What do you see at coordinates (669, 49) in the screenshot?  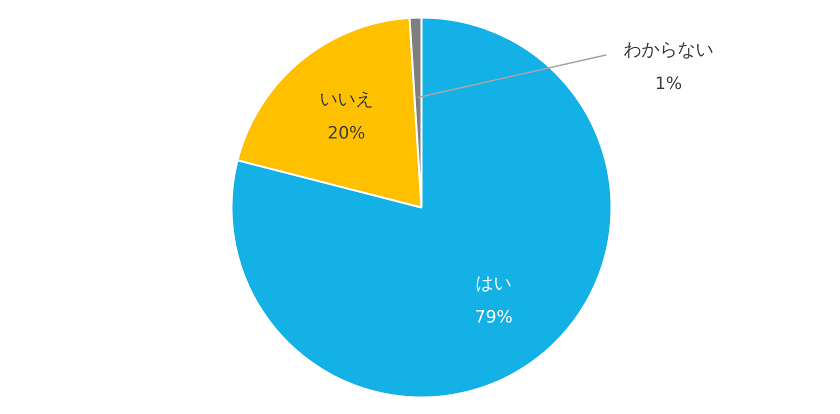 I see `slice-label: わからない` at bounding box center [669, 49].